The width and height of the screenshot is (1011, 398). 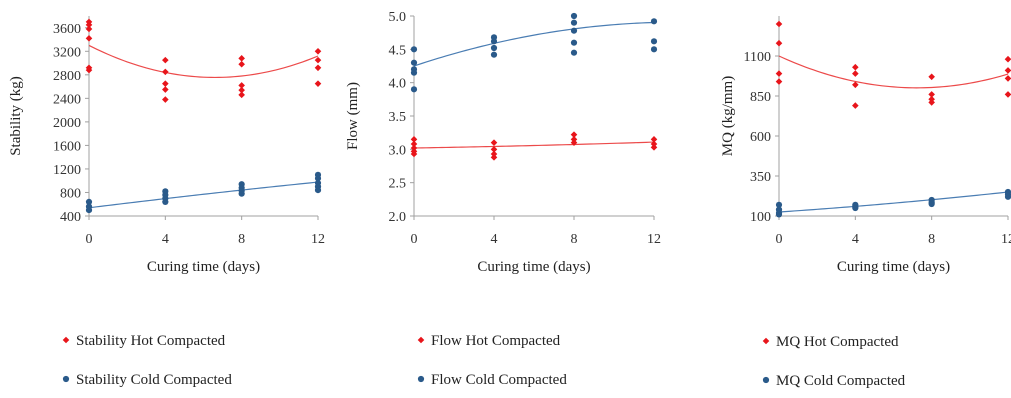 What do you see at coordinates (154, 380) in the screenshot?
I see `legend-label: Stability Cold Compacted` at bounding box center [154, 380].